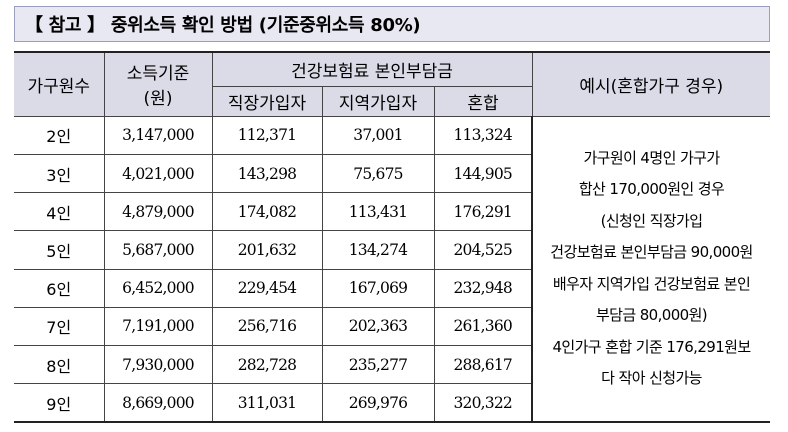 The width and height of the screenshot is (788, 432). I want to click on example-line: 4인가구 혼합 기준 176,291원보, so click(651, 346).